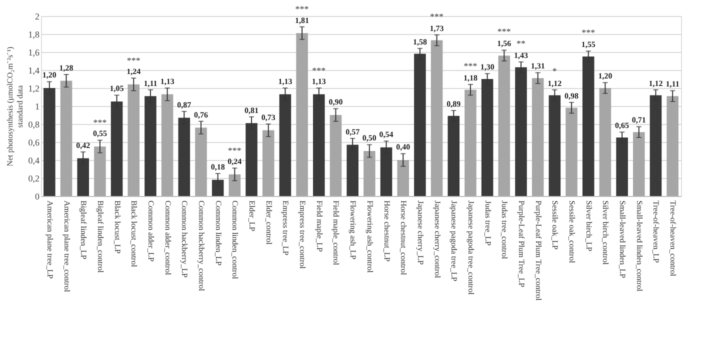 The image size is (709, 337). I want to click on x-tick-label: Common linden_LP, so click(218, 233).